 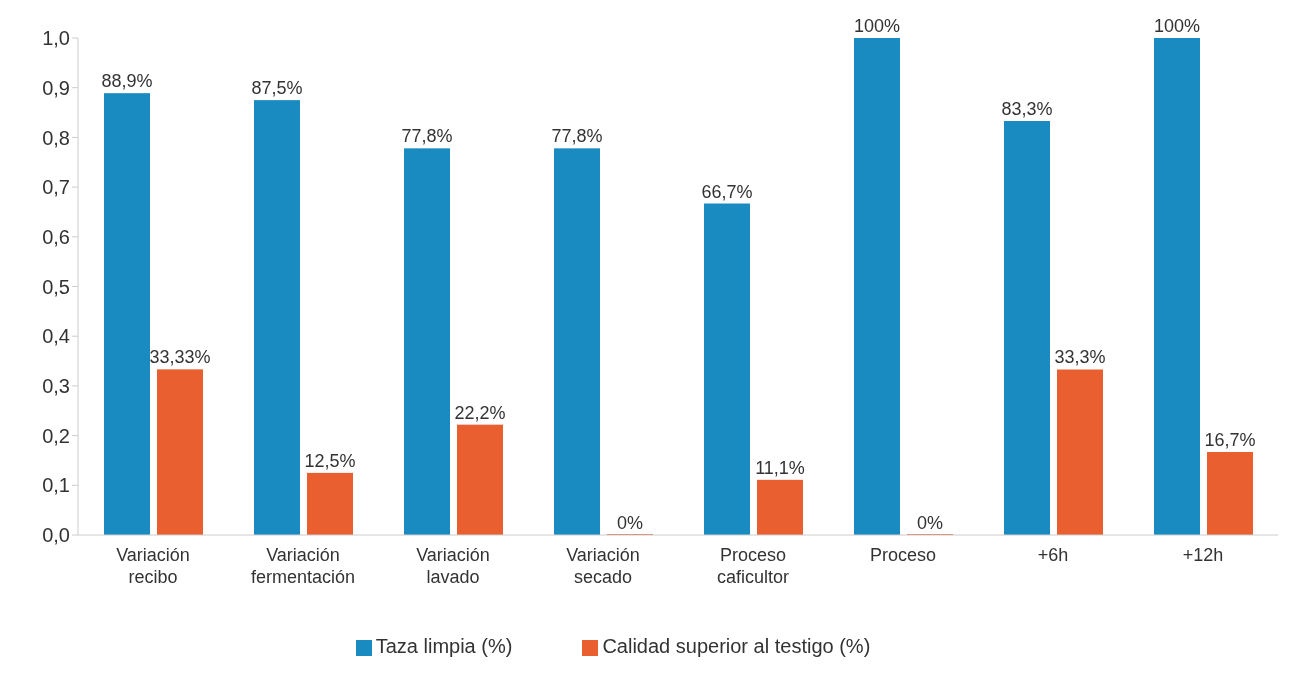 What do you see at coordinates (56, 535) in the screenshot?
I see `y-tick-label: 0,0` at bounding box center [56, 535].